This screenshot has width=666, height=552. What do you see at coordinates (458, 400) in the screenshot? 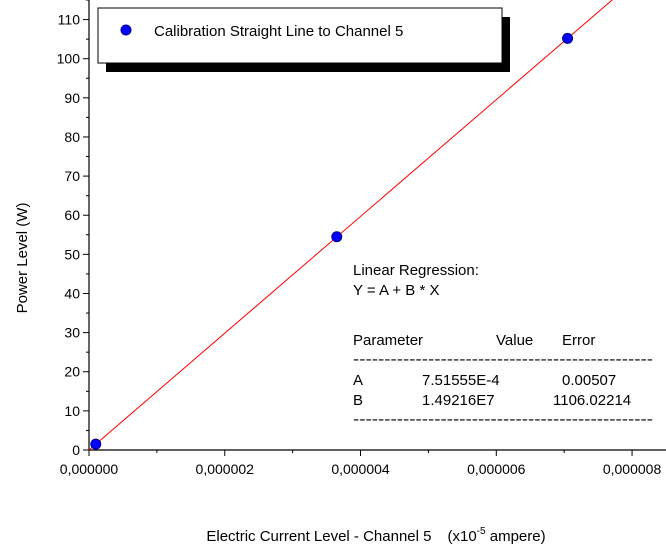
I see `annotation-row-b-value: 1.49216E7` at bounding box center [458, 400].